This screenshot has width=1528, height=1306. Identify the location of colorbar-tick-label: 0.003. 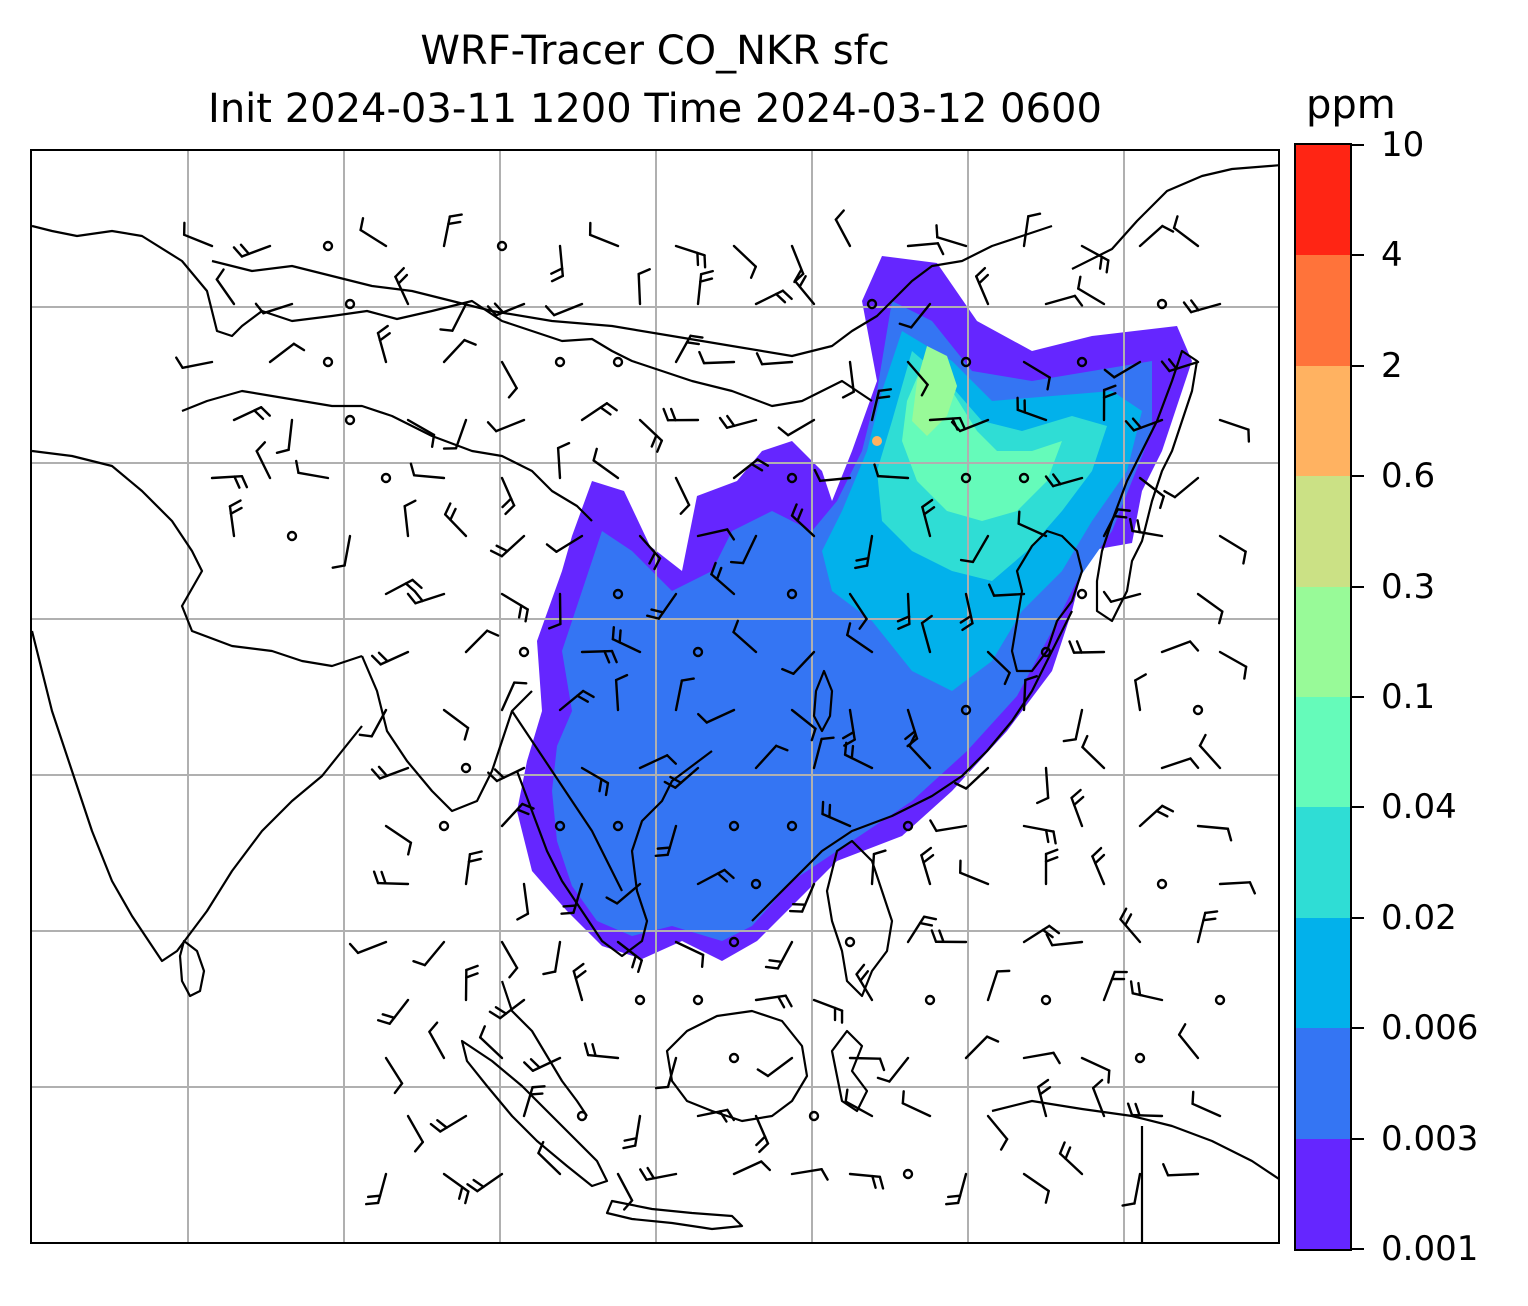
(1430, 1138).